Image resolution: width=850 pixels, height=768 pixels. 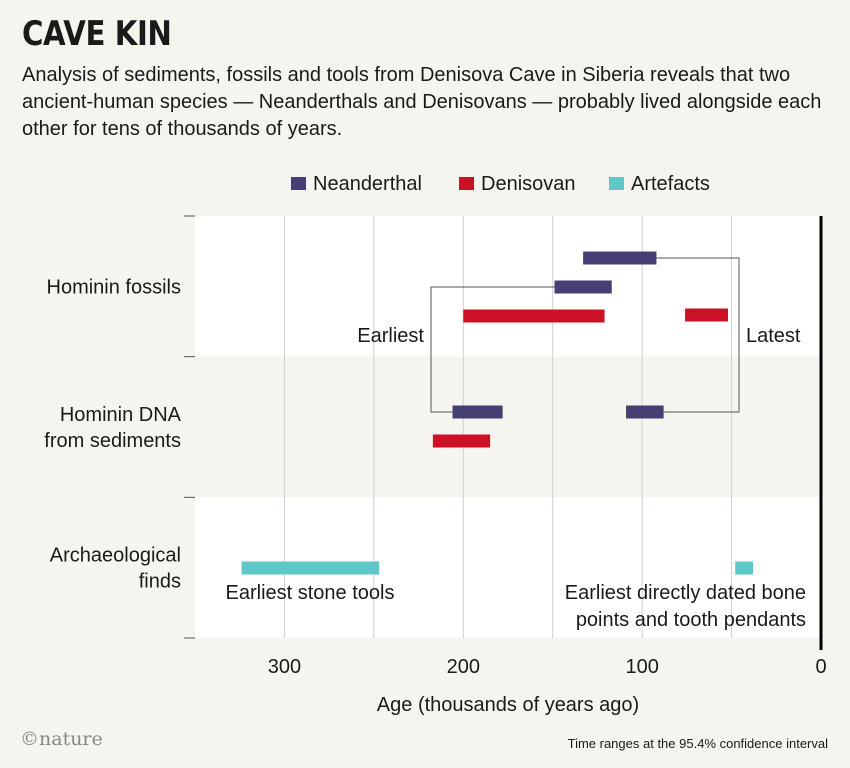 I want to click on x-tick-label: 100, so click(x=641, y=667).